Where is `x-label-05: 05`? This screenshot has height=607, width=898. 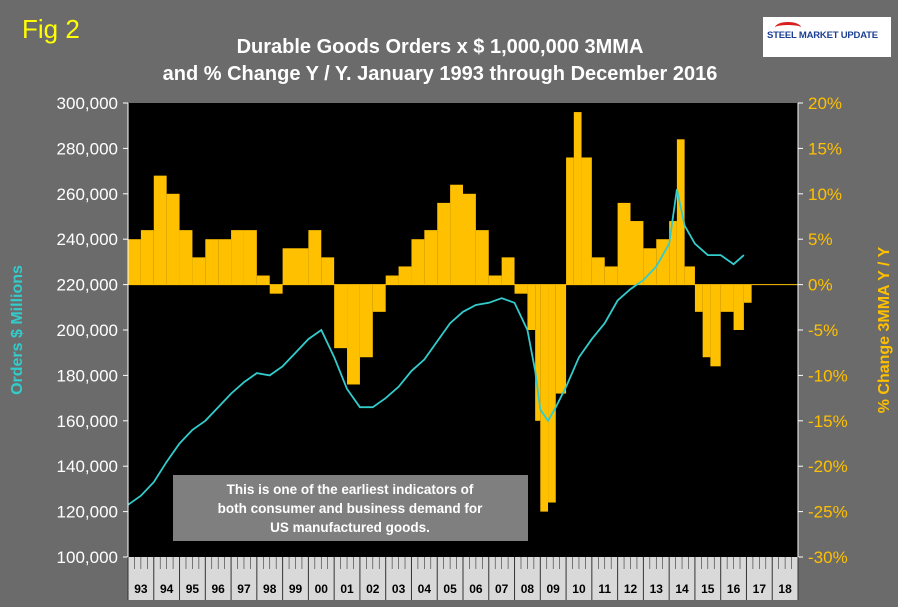 x-label-05: 05 is located at coordinates (450, 589).